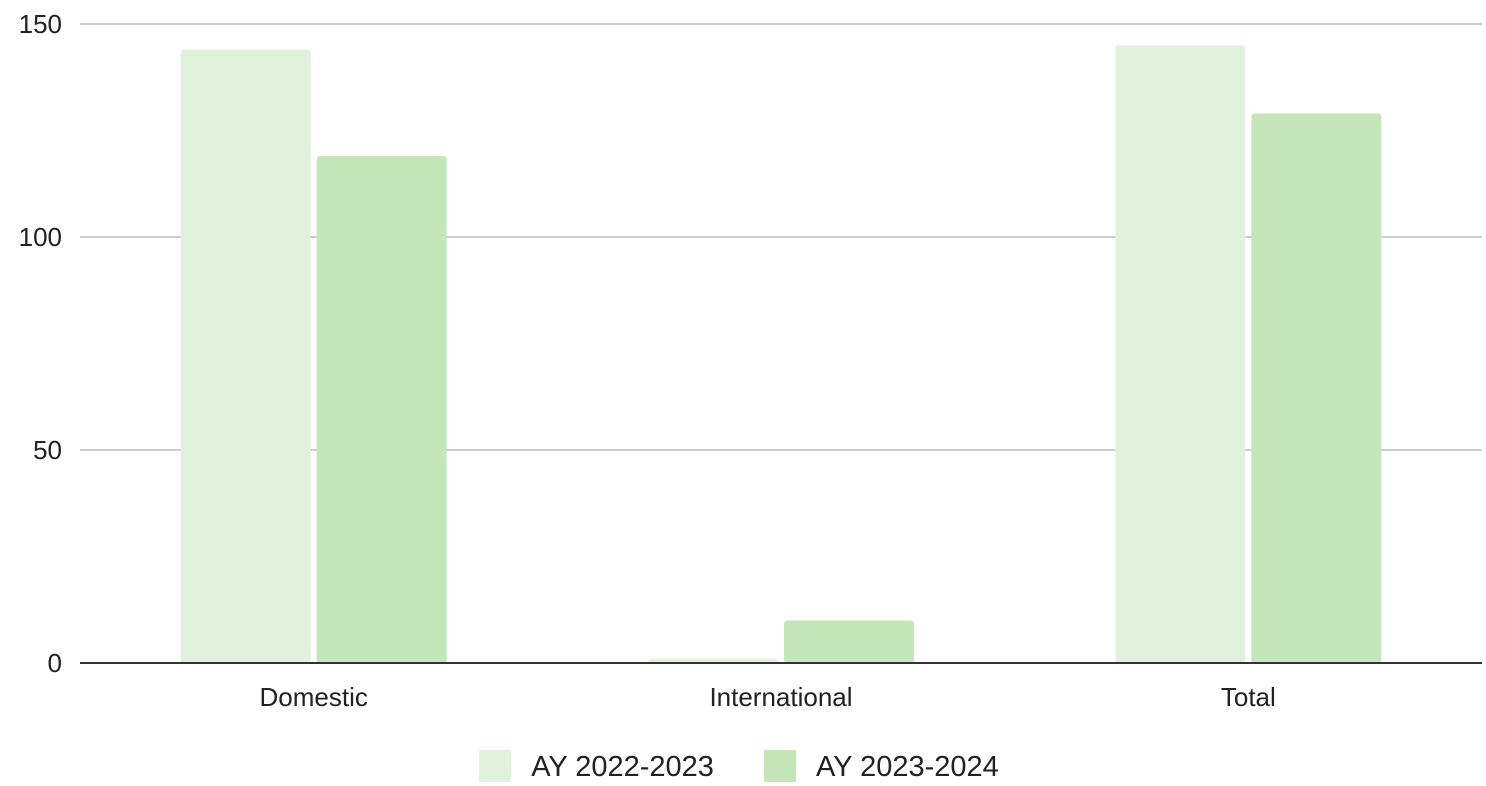  Describe the element at coordinates (40, 237) in the screenshot. I see `y-tick-label: 100` at that location.